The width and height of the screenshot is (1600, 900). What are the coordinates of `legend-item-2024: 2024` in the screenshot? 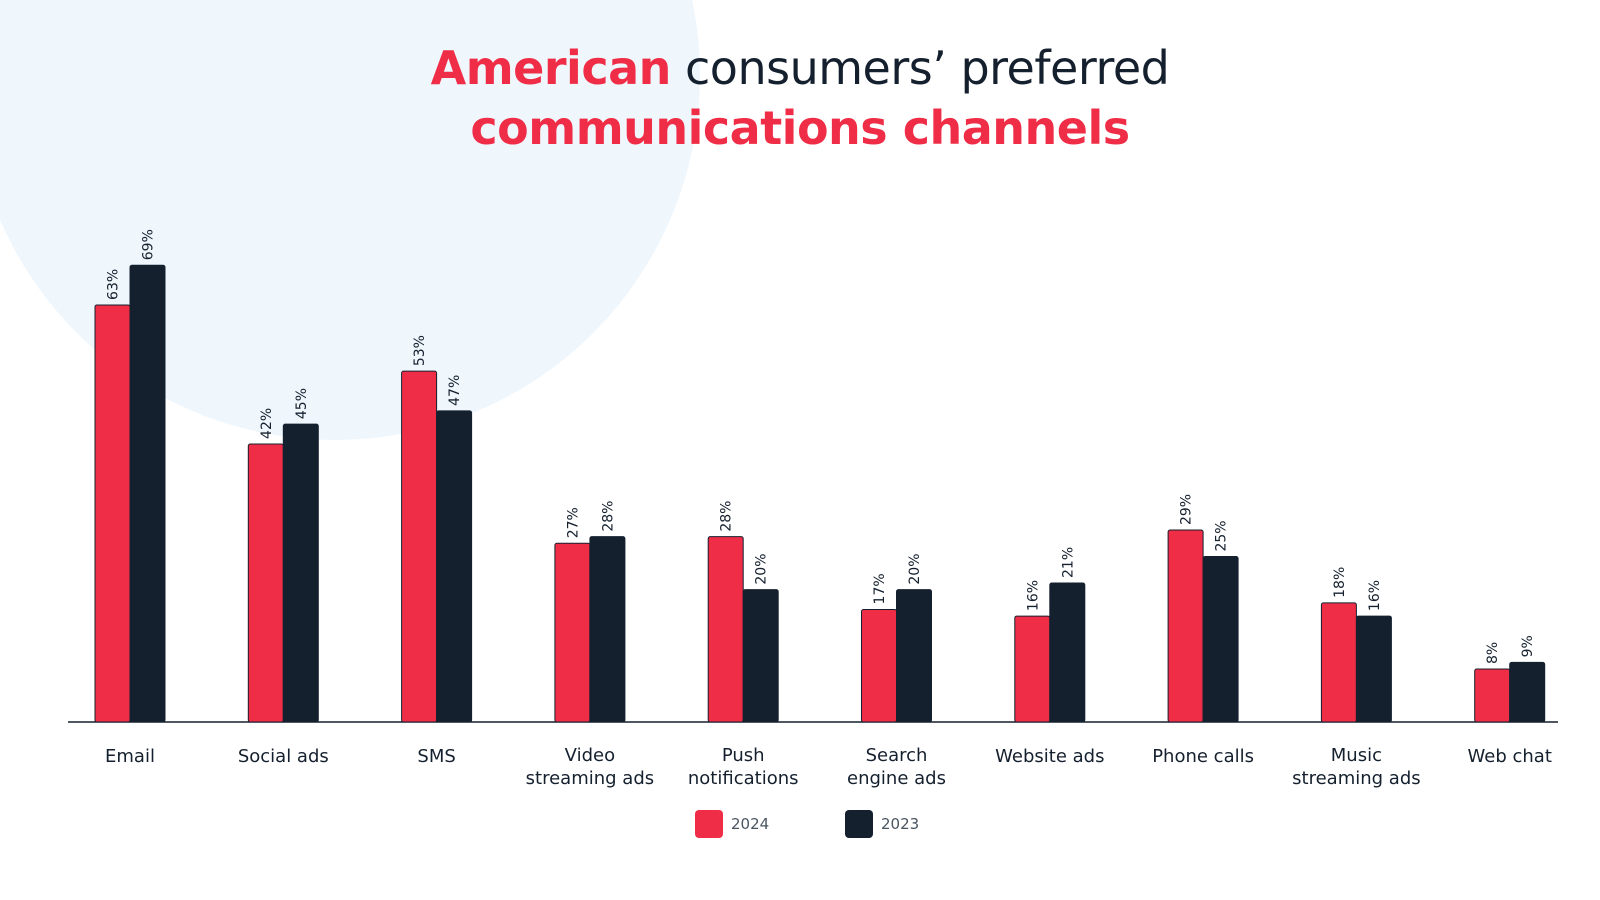 It's located at (732, 824).